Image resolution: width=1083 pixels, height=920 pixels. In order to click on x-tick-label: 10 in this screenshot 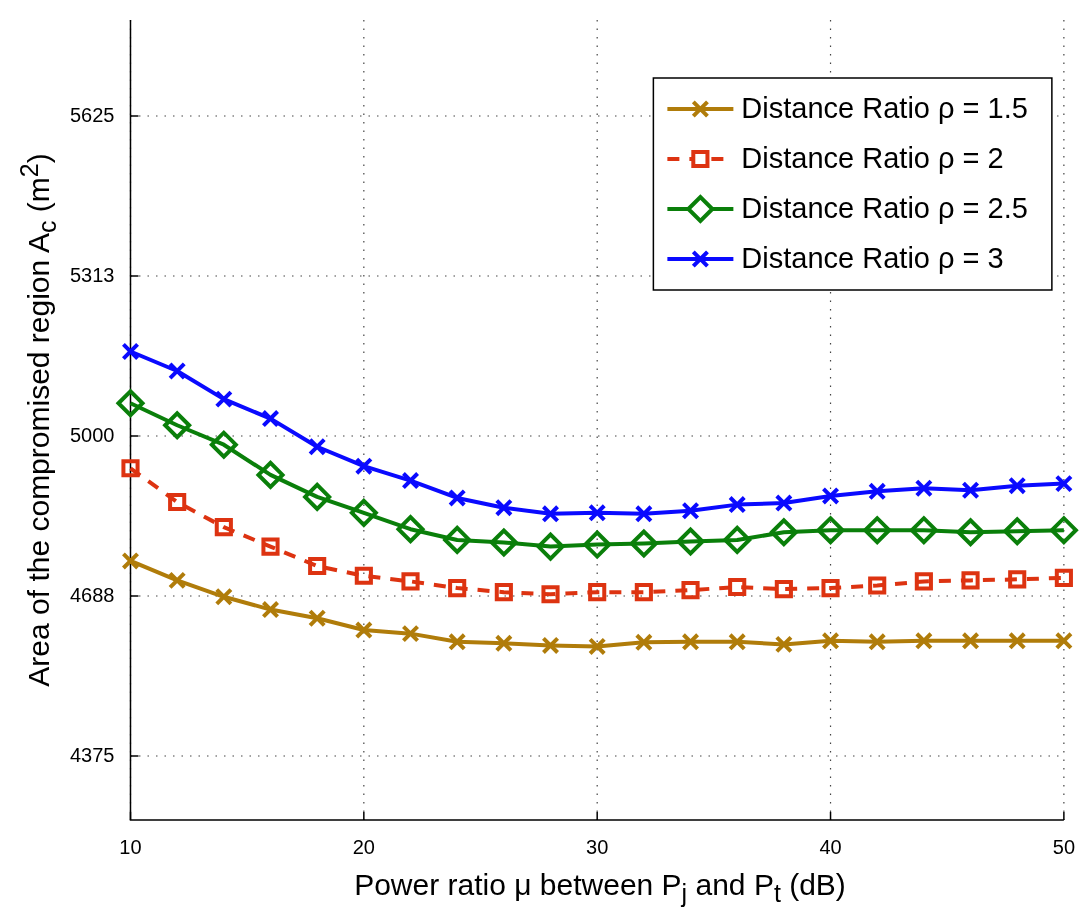, I will do `click(130, 846)`.